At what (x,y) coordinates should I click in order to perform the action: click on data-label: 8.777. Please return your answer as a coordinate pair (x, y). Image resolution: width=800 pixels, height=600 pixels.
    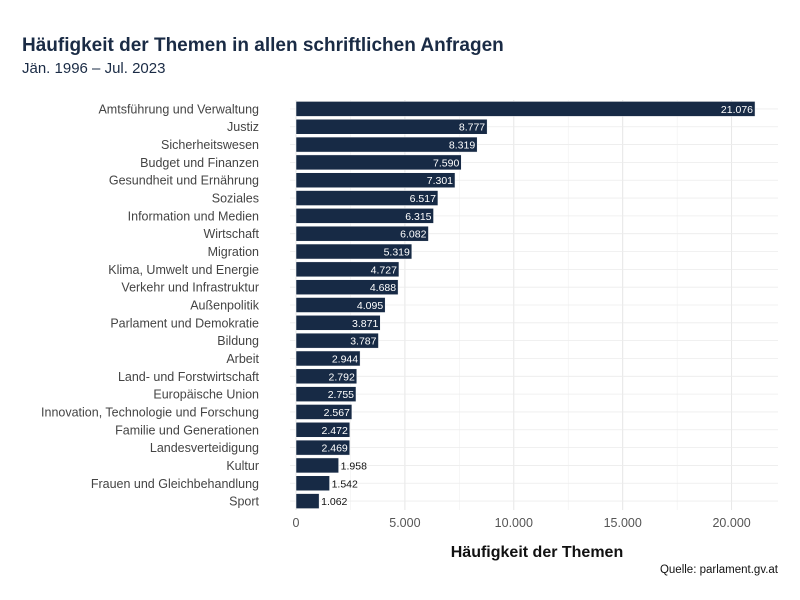
    Looking at the image, I should click on (472, 128).